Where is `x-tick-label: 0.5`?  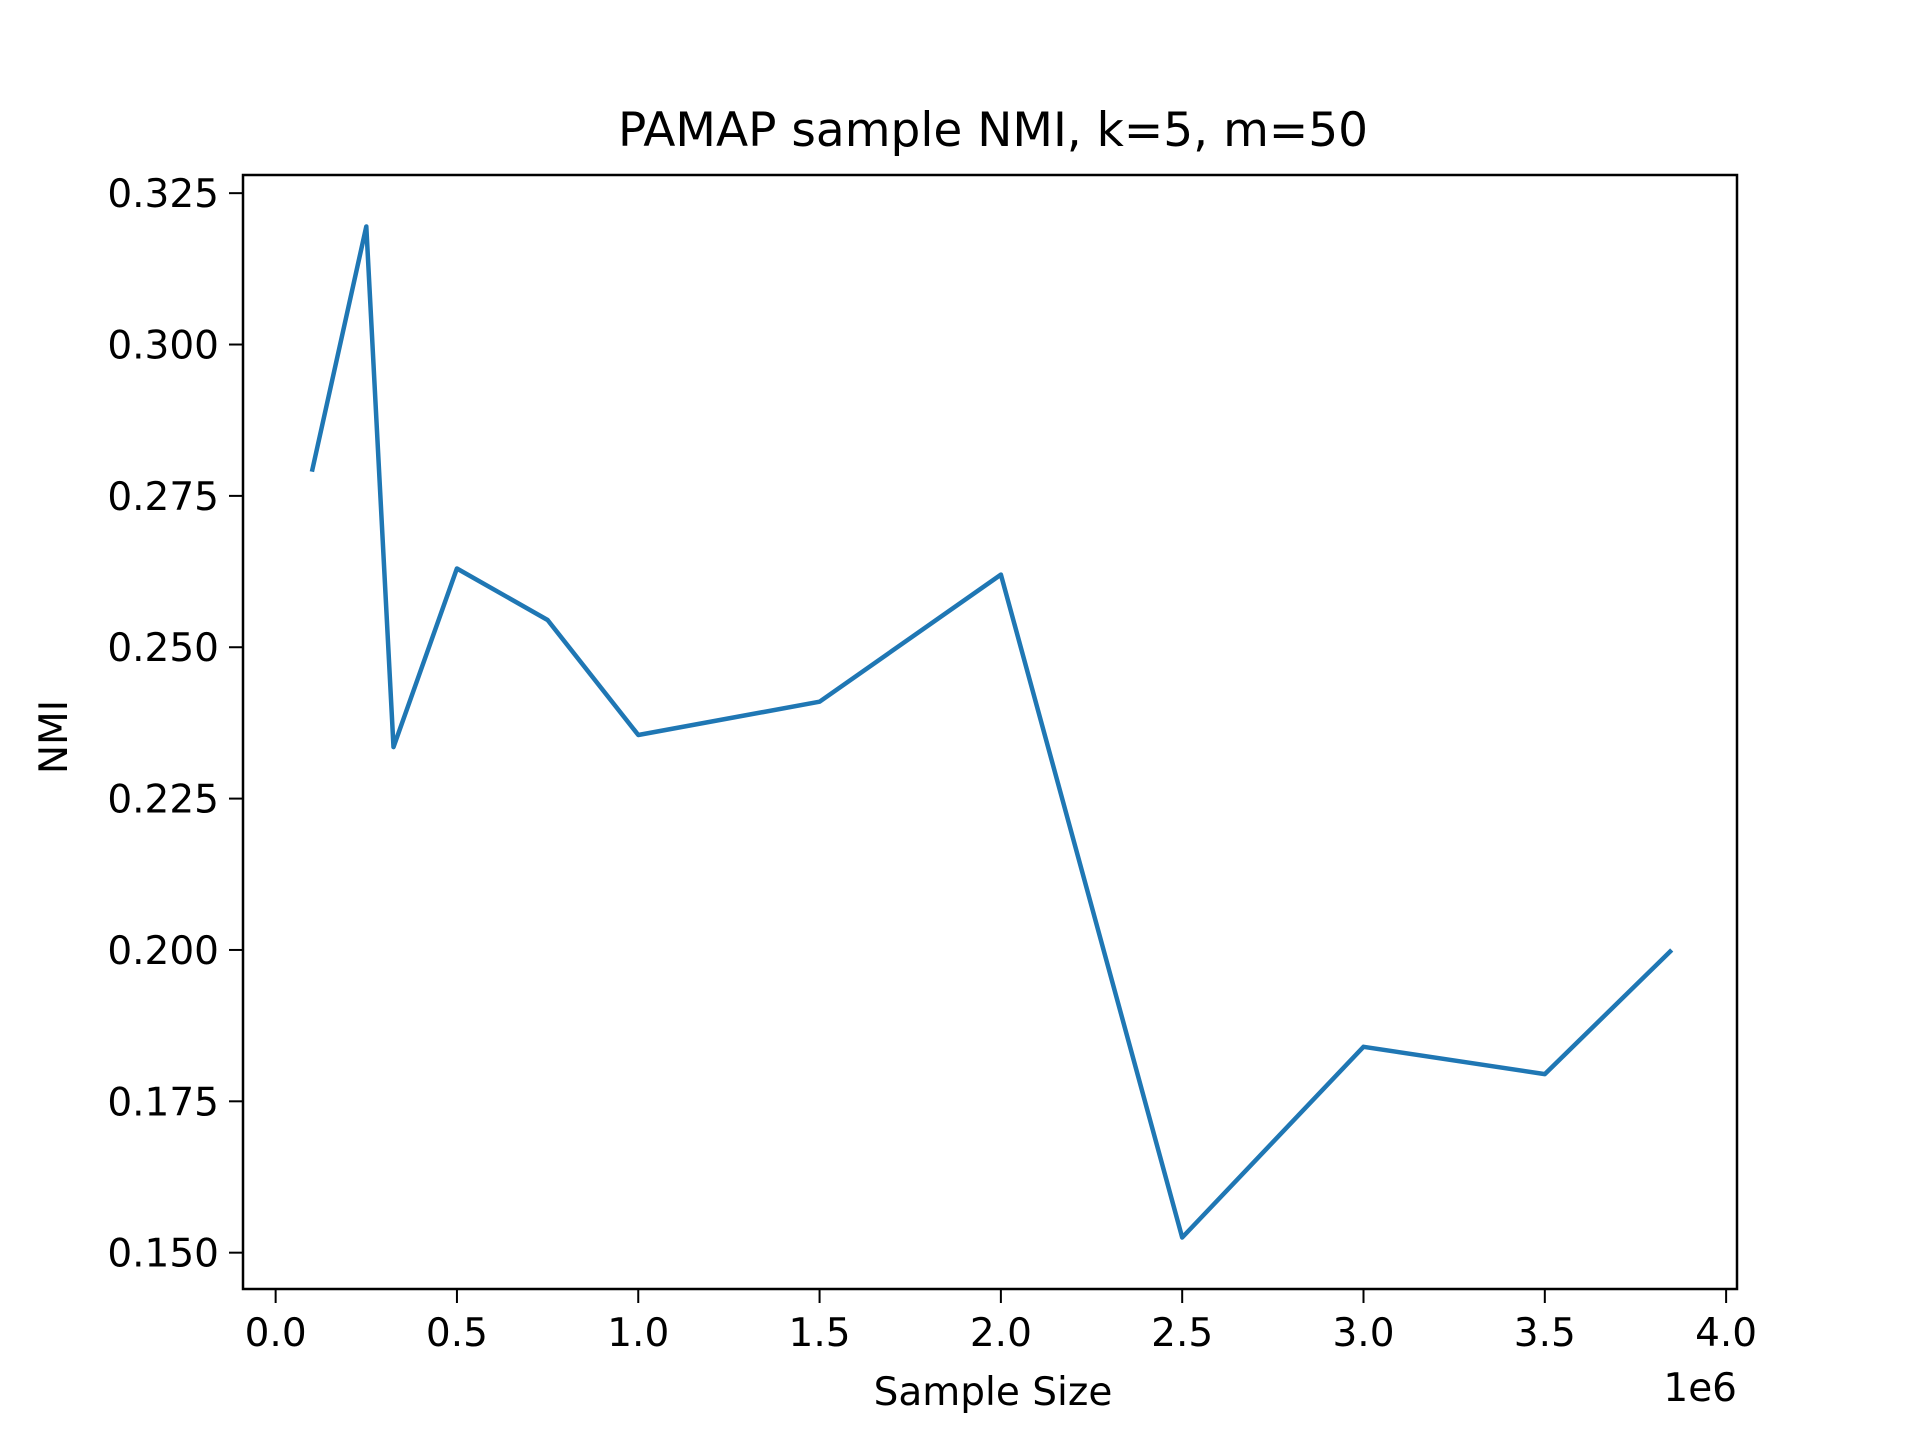
x-tick-label: 0.5 is located at coordinates (457, 1333).